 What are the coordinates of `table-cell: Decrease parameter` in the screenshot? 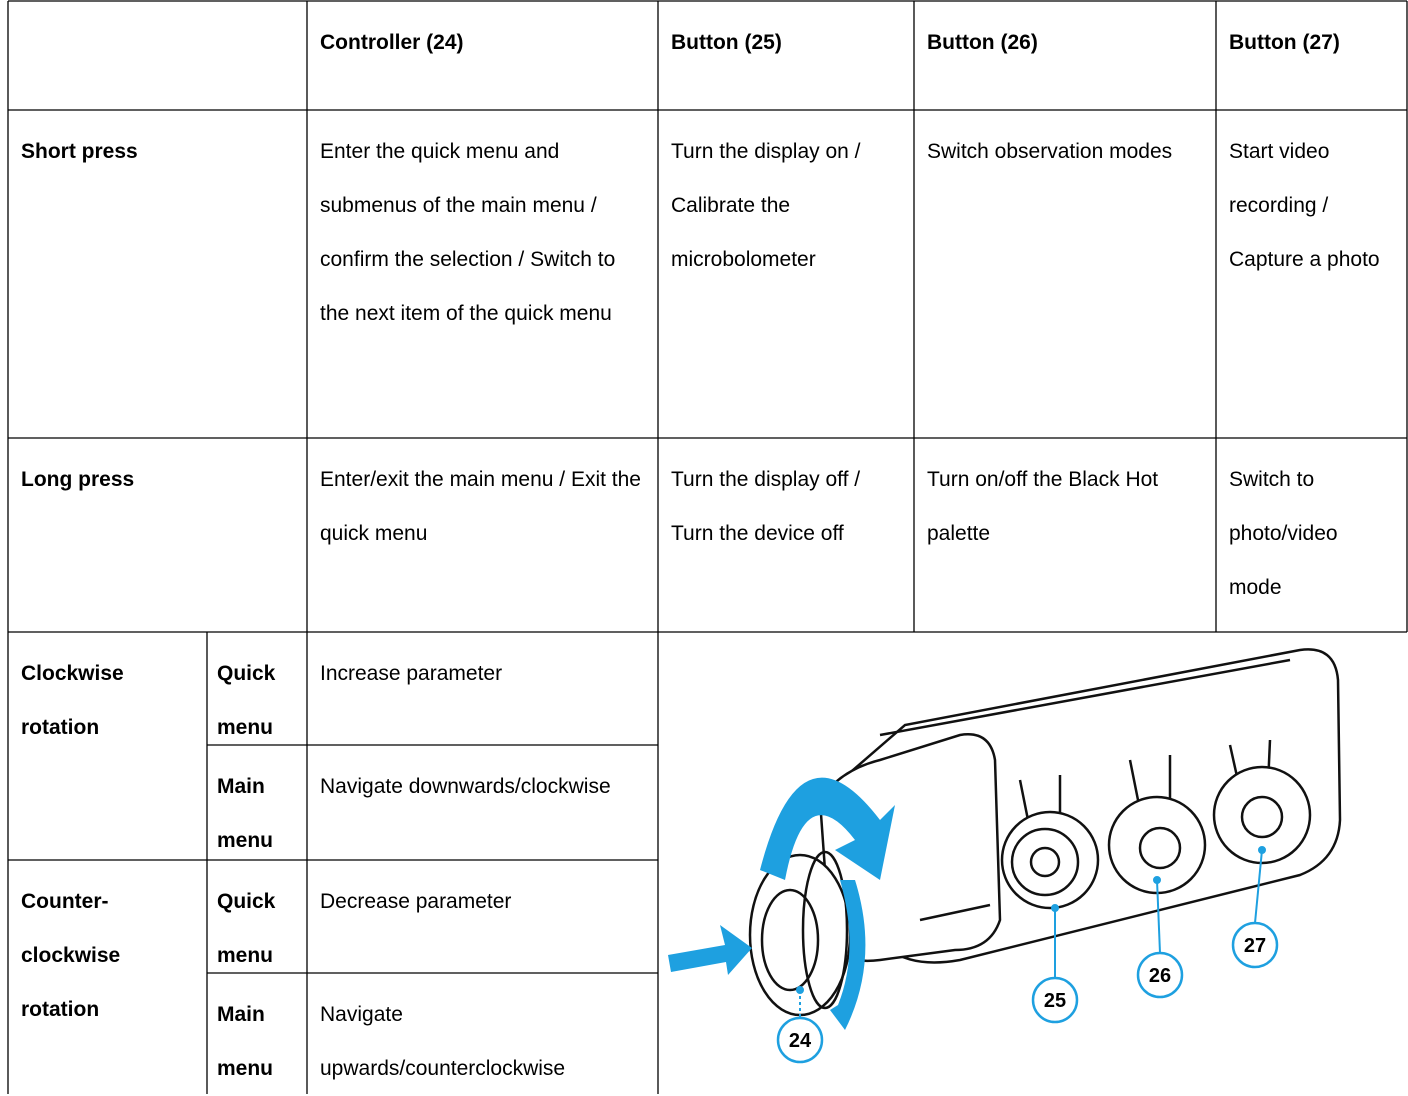 It's located at (416, 901).